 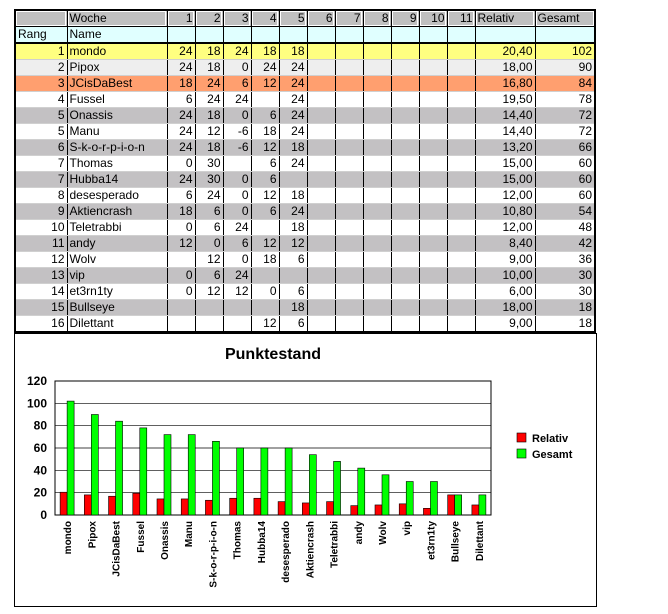 I want to click on table-row: 7 Hubba14 24 30 0 6 15,00 60, so click(x=304, y=179).